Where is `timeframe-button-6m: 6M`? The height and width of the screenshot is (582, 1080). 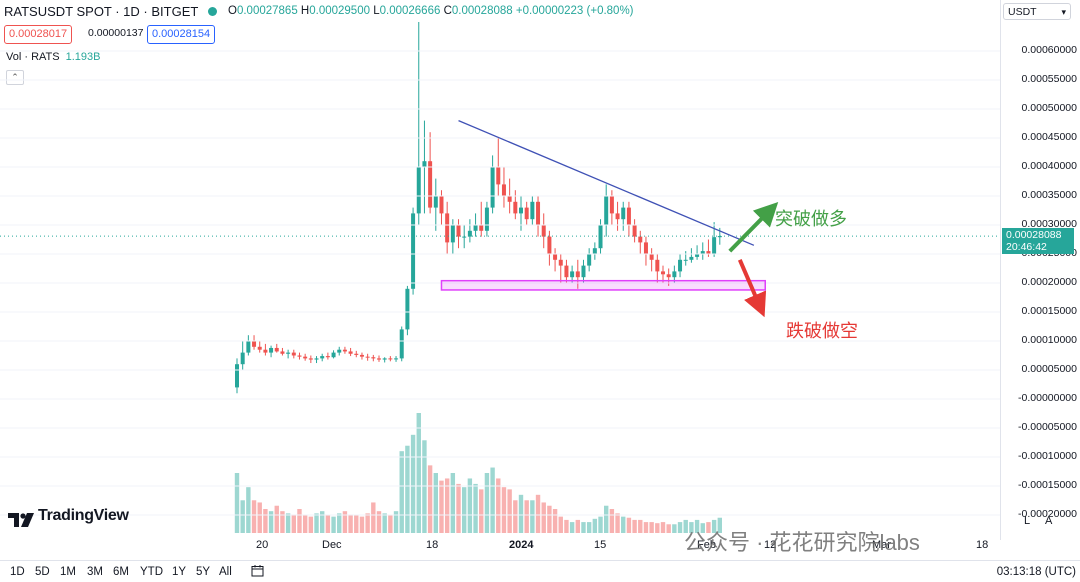 timeframe-button-6m: 6M is located at coordinates (121, 572).